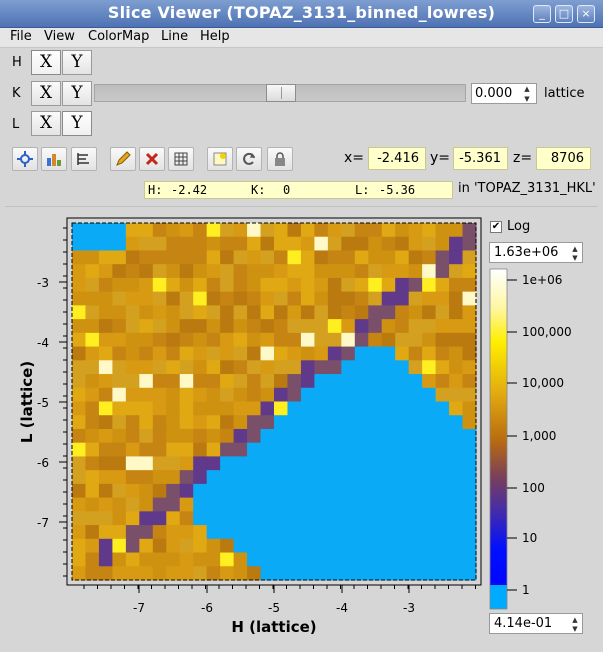 This screenshot has height=652, width=603. Describe the element at coordinates (564, 14) in the screenshot. I see `maximize-button: □` at that location.